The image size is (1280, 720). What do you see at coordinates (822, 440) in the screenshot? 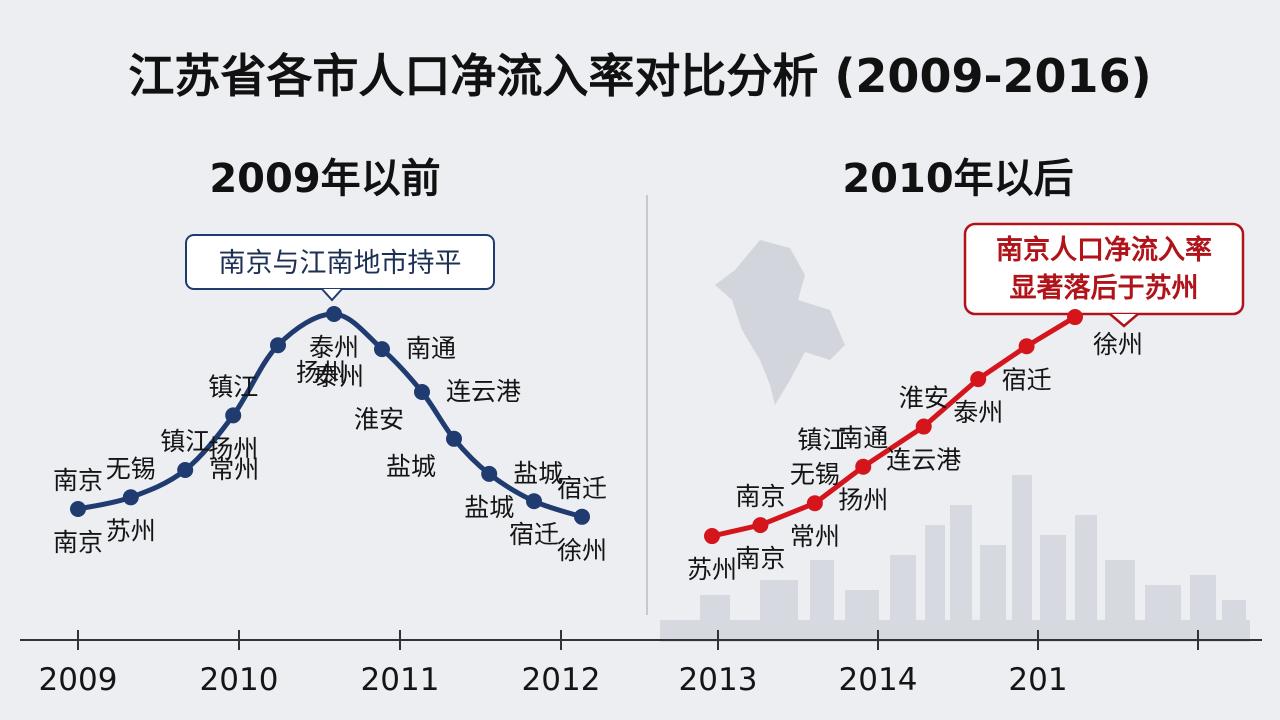
I see `right-point-label-3-1: 镇江` at bounding box center [822, 440].